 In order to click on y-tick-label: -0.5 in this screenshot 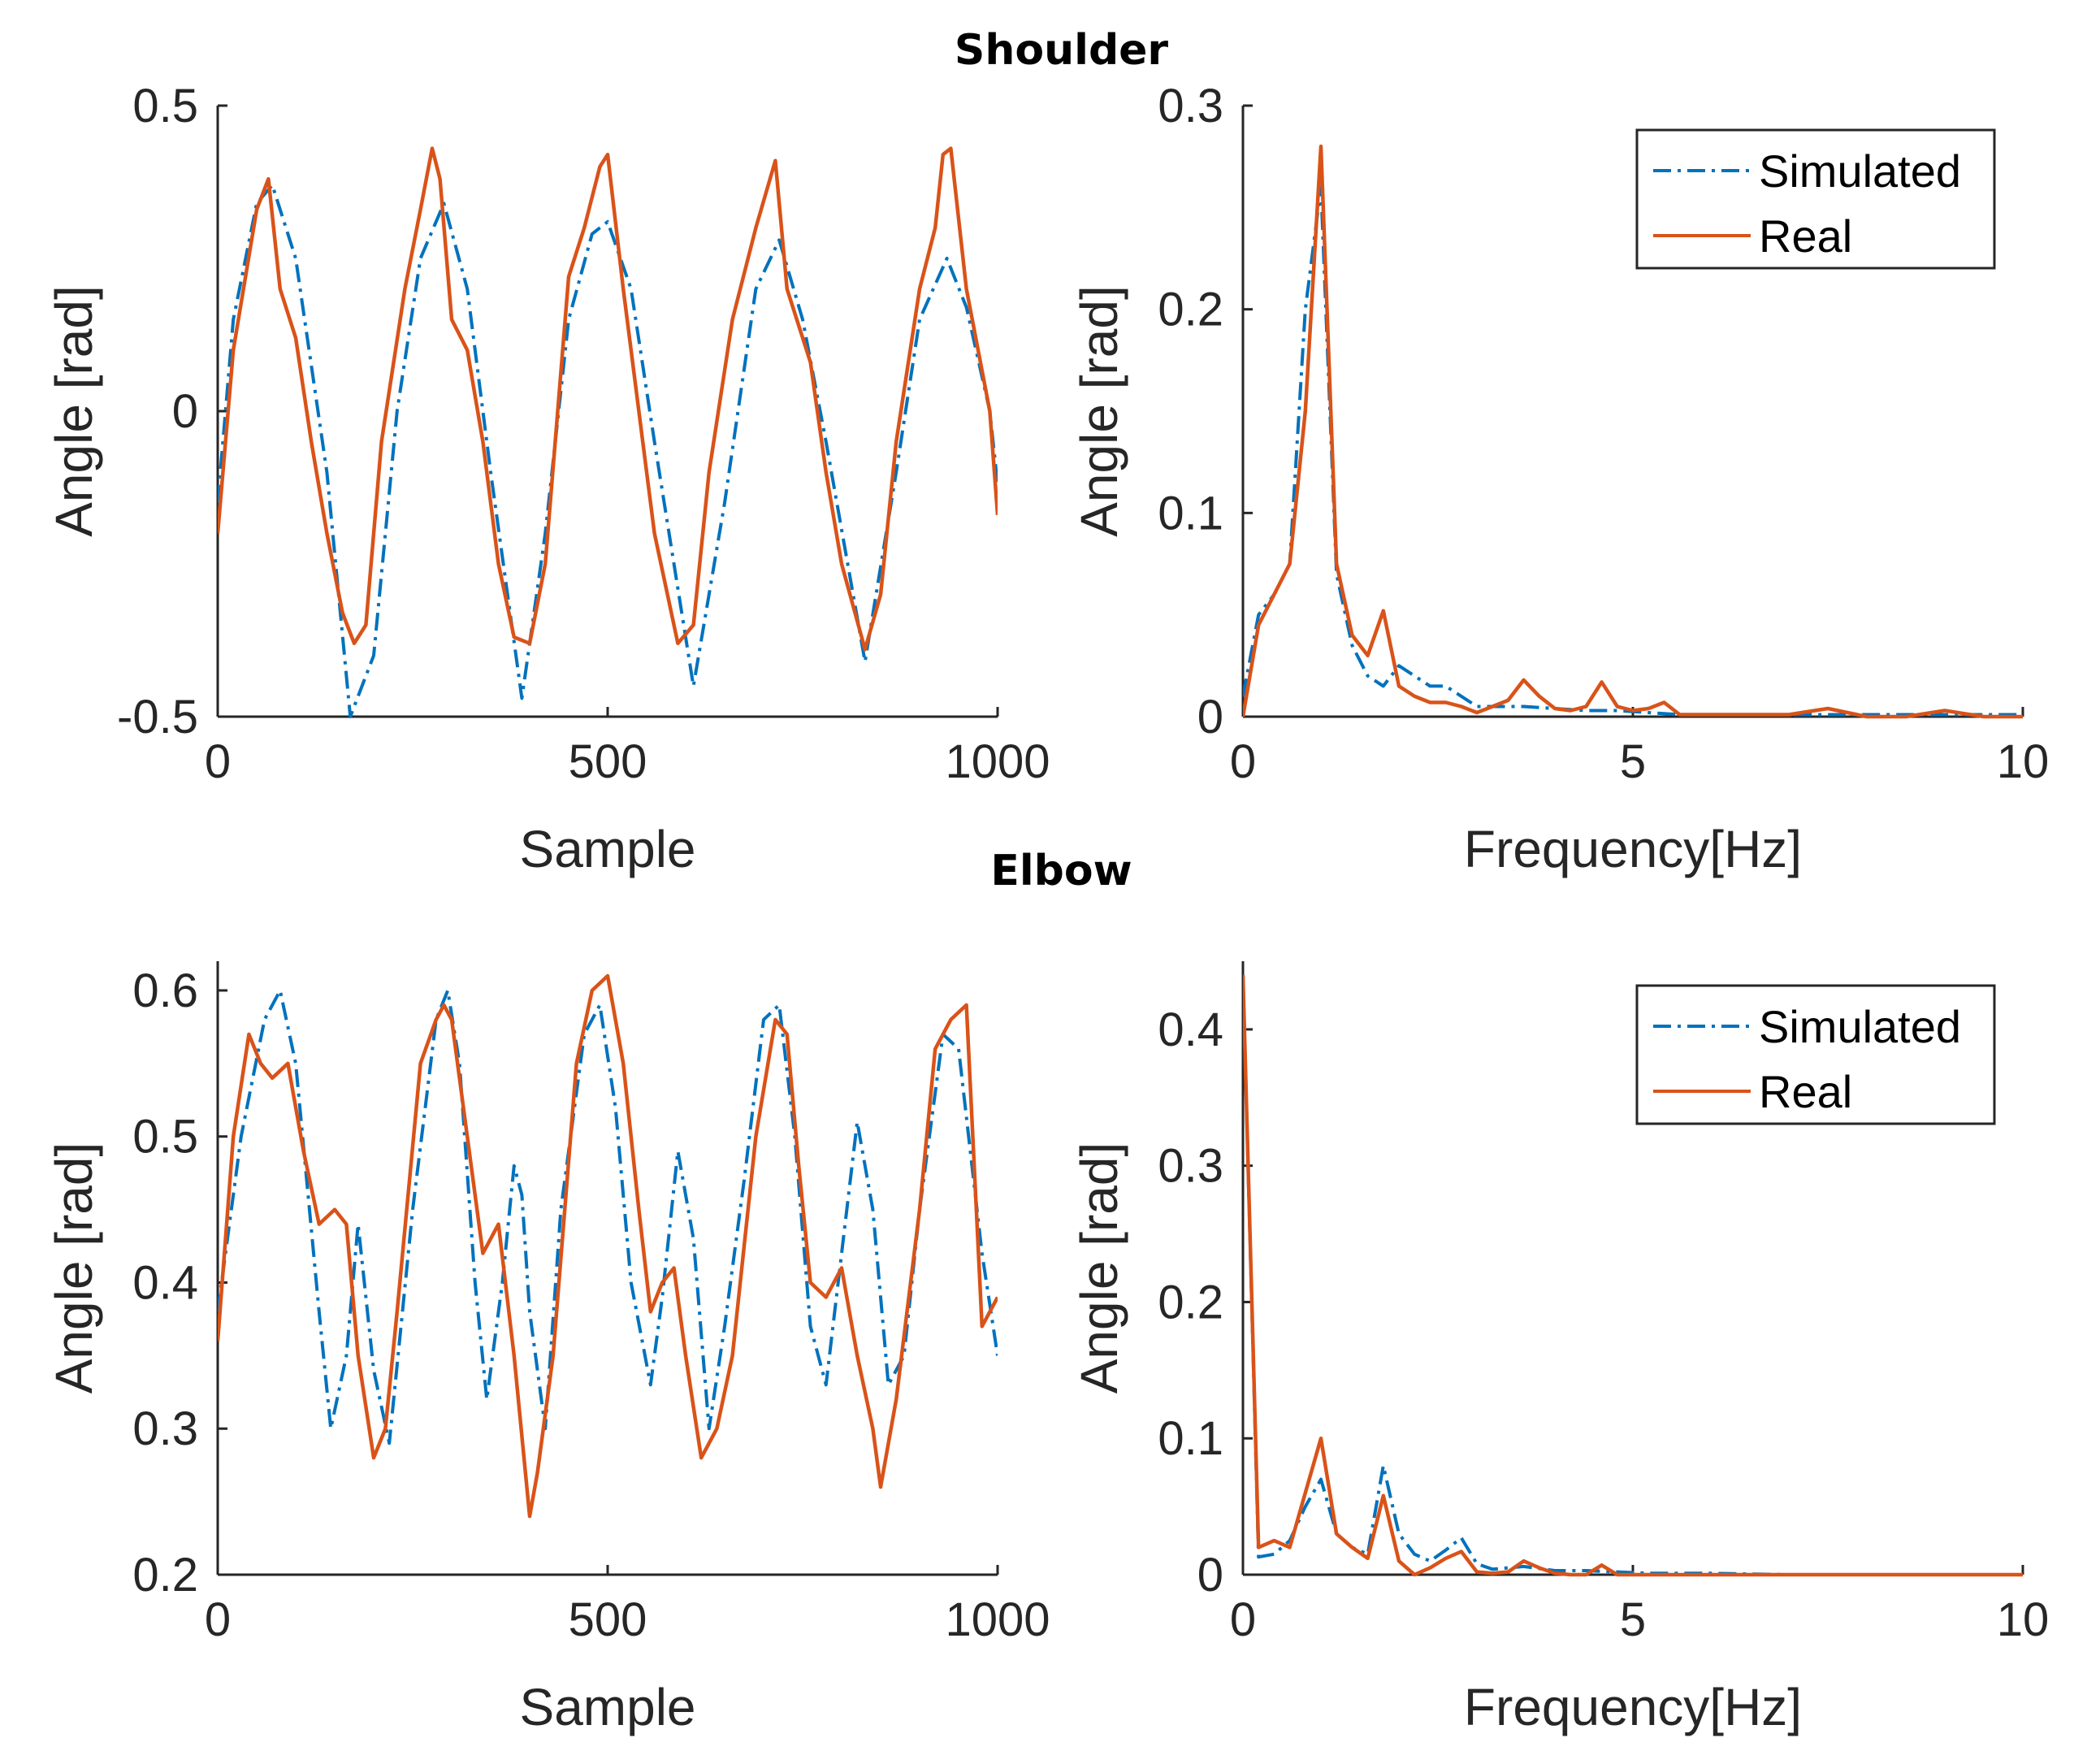, I will do `click(157, 717)`.